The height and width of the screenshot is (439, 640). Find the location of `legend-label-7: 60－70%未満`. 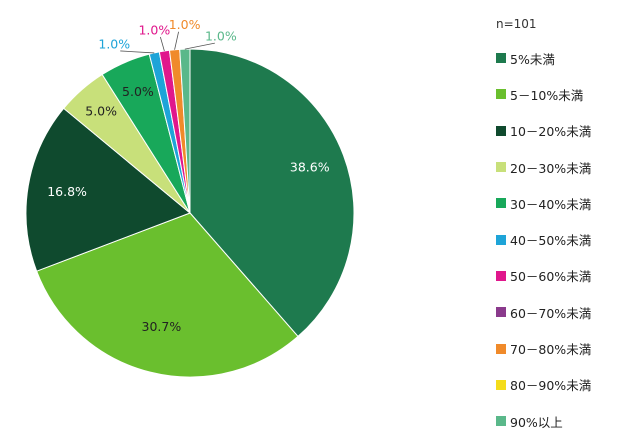

legend-label-7: 60－70%未満 is located at coordinates (551, 313).